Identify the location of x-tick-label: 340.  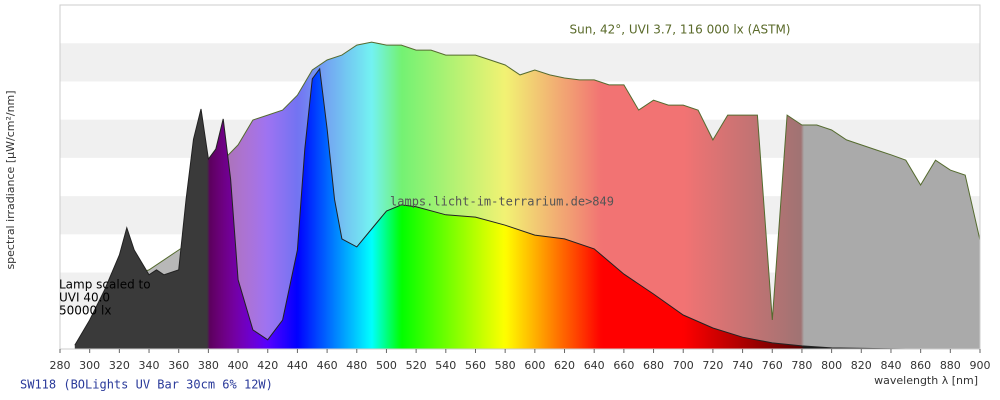
(149, 365).